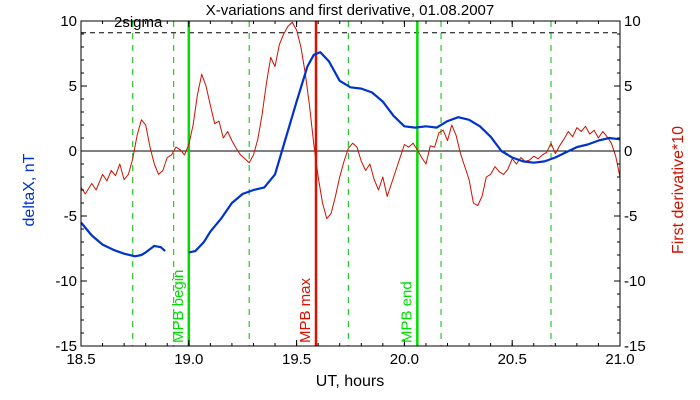 The height and width of the screenshot is (400, 700). I want to click on y-tick-label-left: 10, so click(68, 21).